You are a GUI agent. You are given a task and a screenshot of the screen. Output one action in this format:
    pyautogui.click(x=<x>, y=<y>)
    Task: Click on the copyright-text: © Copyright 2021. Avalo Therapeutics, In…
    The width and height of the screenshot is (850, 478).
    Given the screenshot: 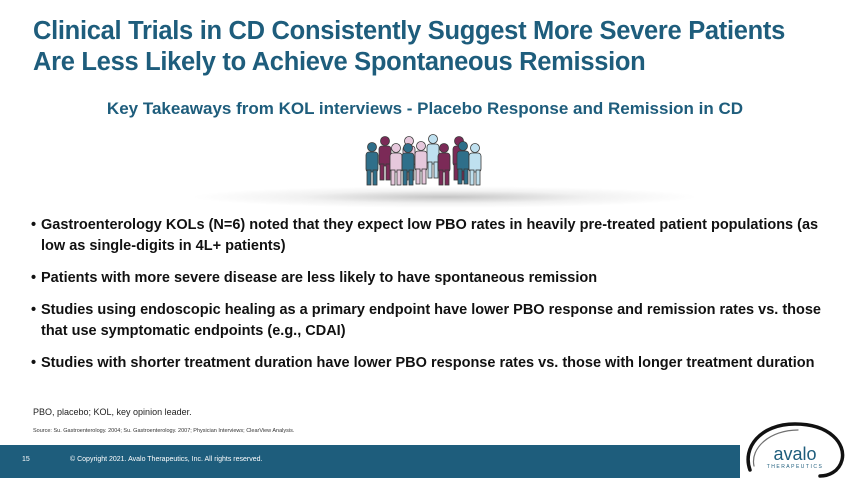 What is the action you would take?
    pyautogui.click(x=166, y=459)
    